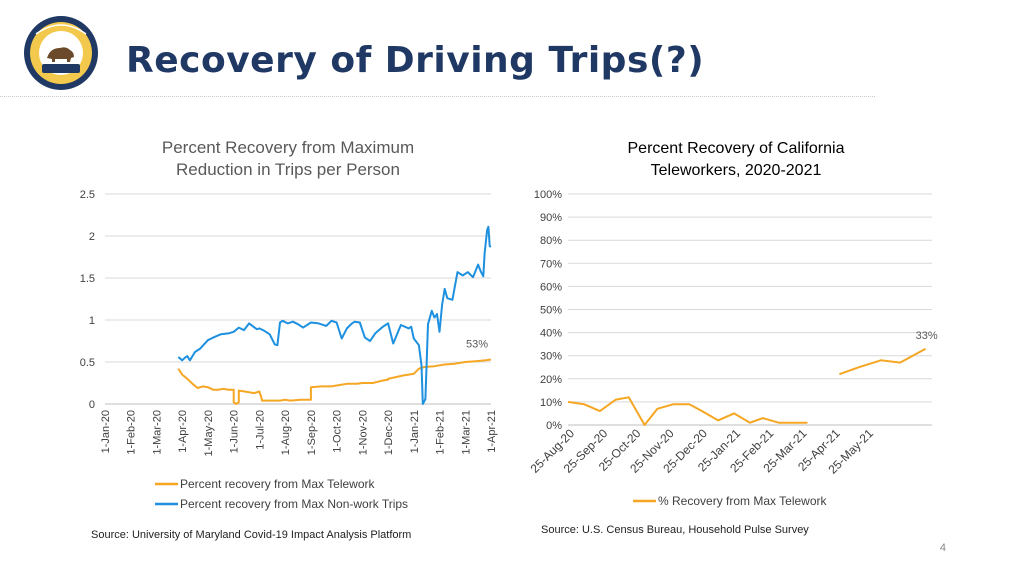 This screenshot has height=576, width=1024. Describe the element at coordinates (334, 315) in the screenshot. I see `left-chart-nonwork-line` at that location.